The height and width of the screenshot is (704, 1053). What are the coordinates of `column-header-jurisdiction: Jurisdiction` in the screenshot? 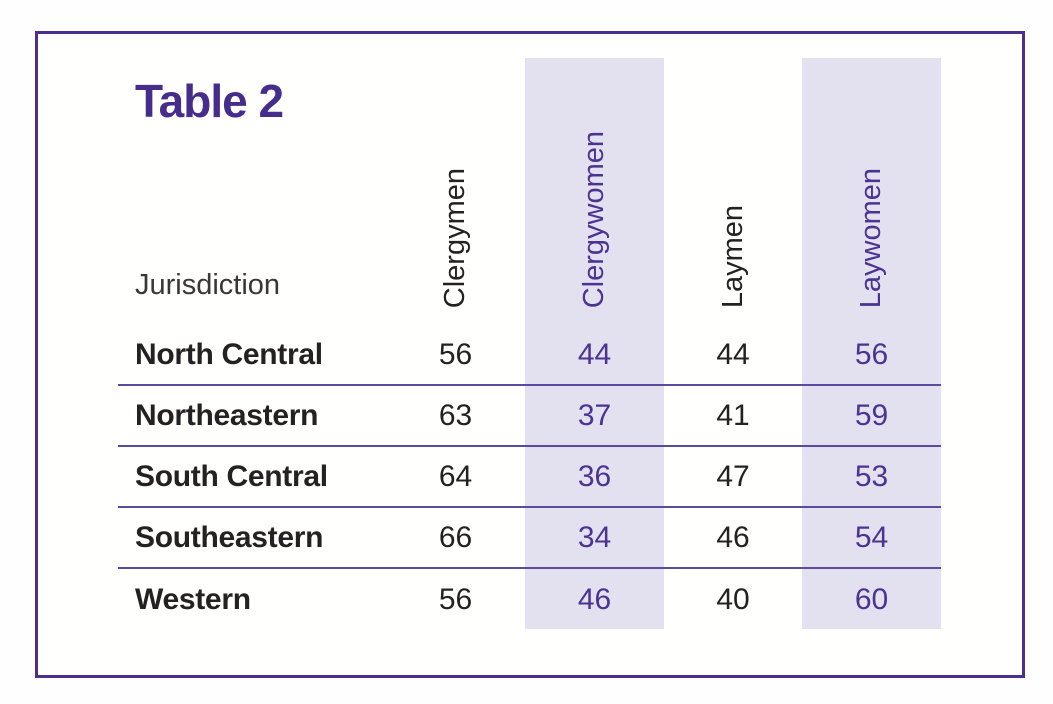 It's located at (252, 184).